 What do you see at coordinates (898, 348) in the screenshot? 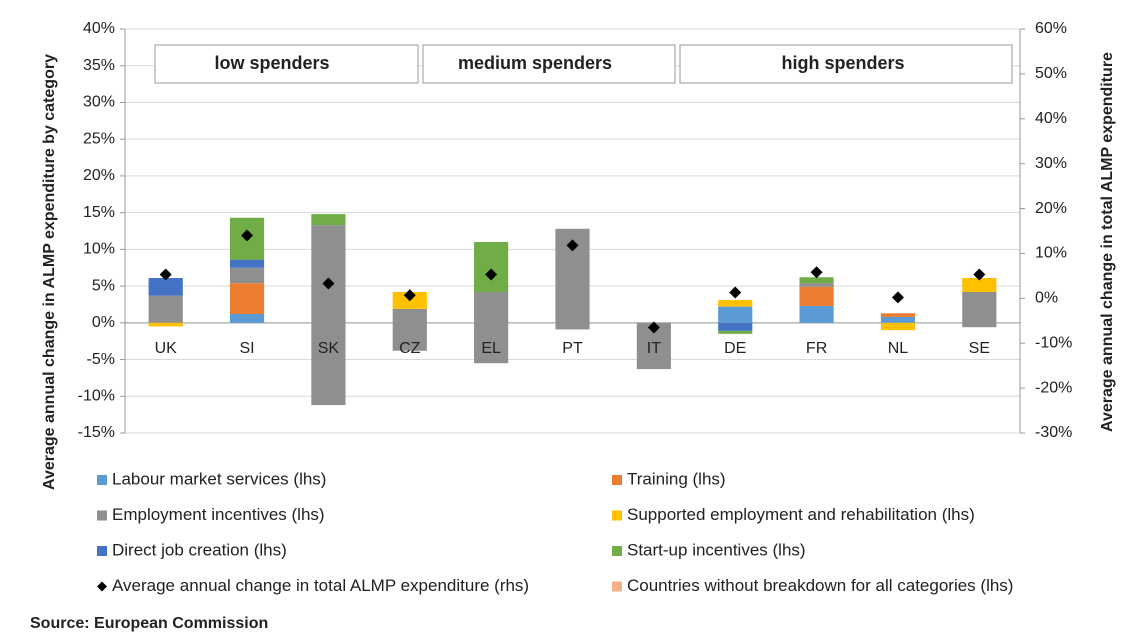
I see `x-tick-label: NL` at bounding box center [898, 348].